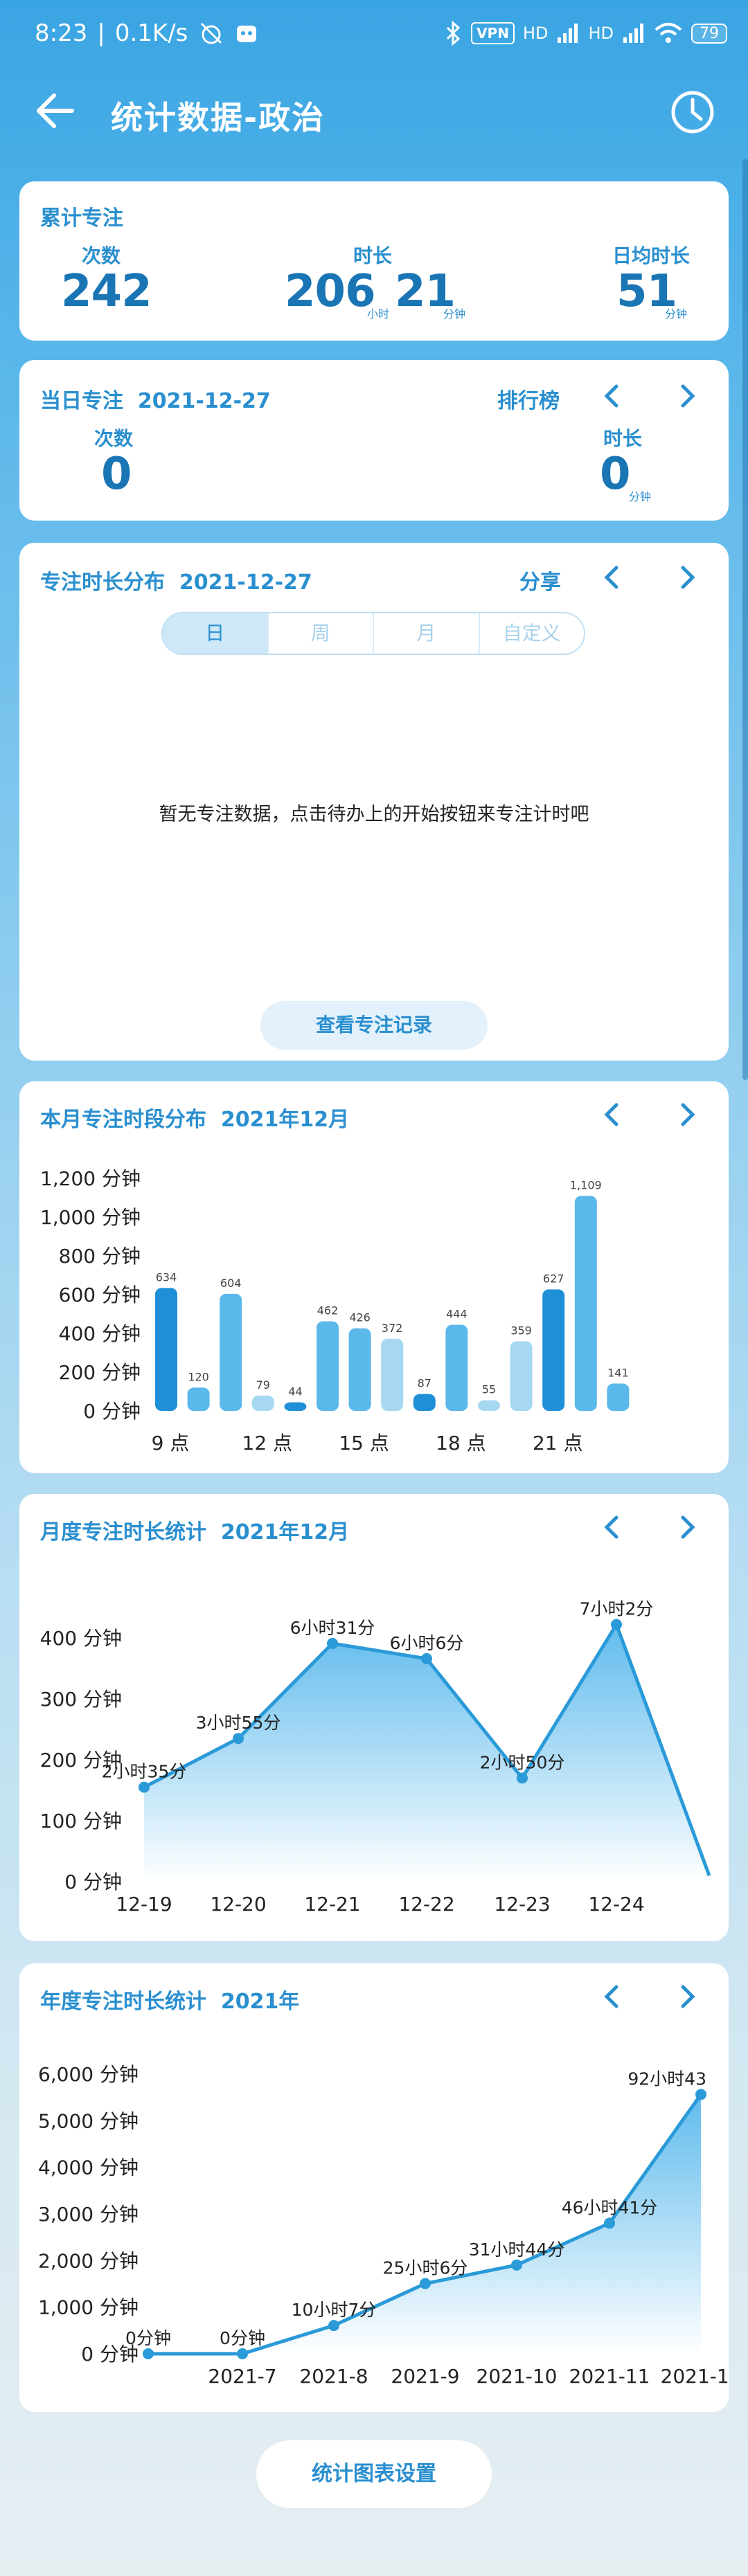 The width and height of the screenshot is (748, 2576). Describe the element at coordinates (425, 2268) in the screenshot. I see `point-label: 25小时6分` at that location.